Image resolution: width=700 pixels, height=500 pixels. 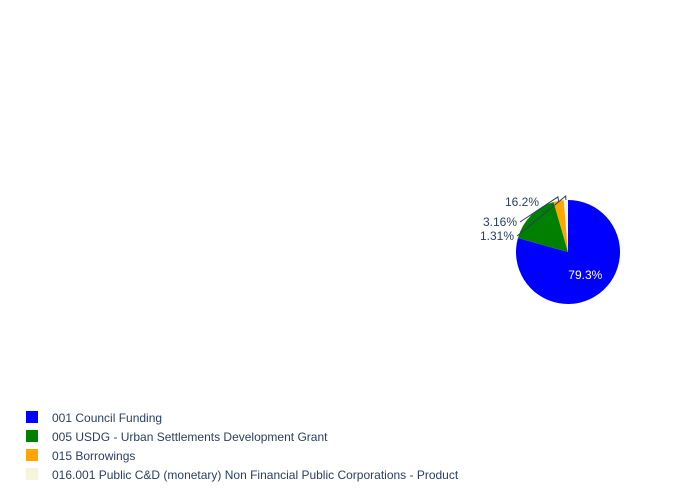 What do you see at coordinates (539, 209) in the screenshot?
I see `slice-3-leader-line` at bounding box center [539, 209].